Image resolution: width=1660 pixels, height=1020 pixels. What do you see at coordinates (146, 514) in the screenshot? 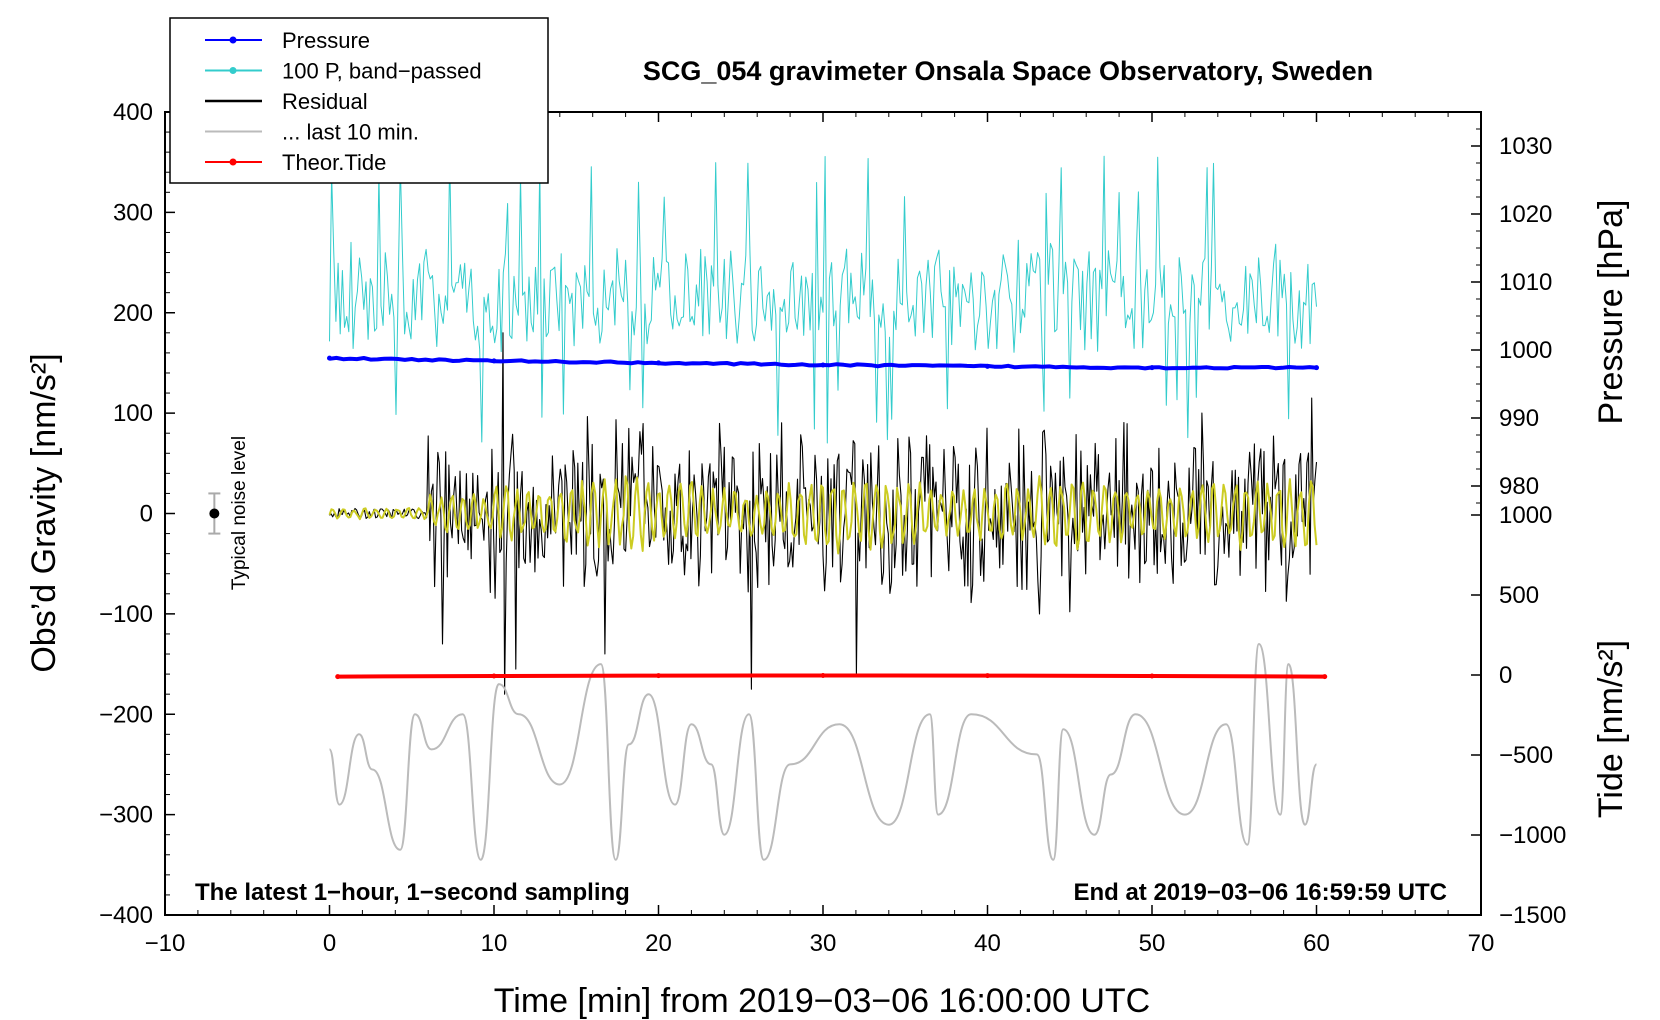
I see `y-tick-label: 0` at bounding box center [146, 514].